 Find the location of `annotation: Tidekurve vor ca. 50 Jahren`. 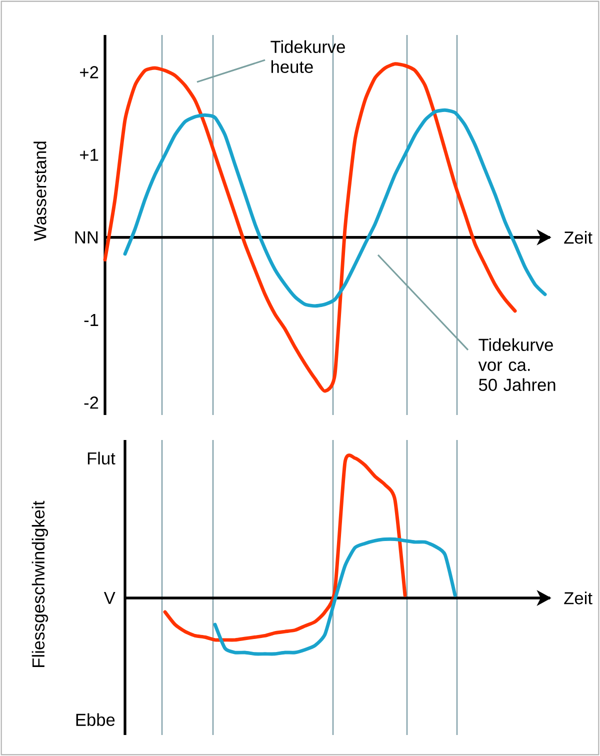

annotation: Tidekurve vor ca. 50 Jahren is located at coordinates (517, 364).